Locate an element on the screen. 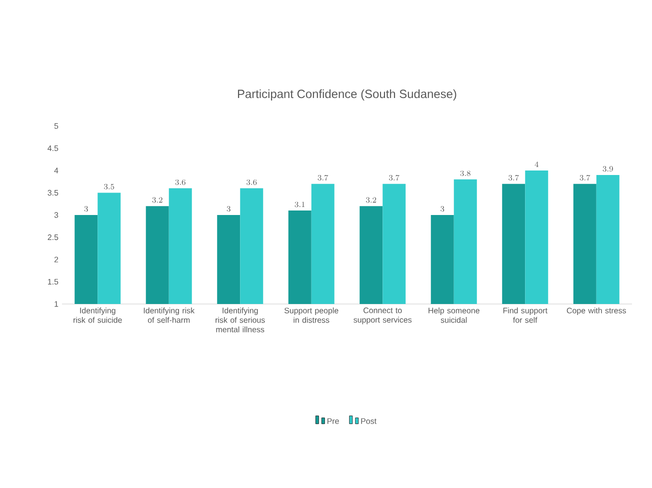 The height and width of the screenshot is (488, 652). chart-title: Participant Confidence (South Sudanese) is located at coordinates (347, 95).